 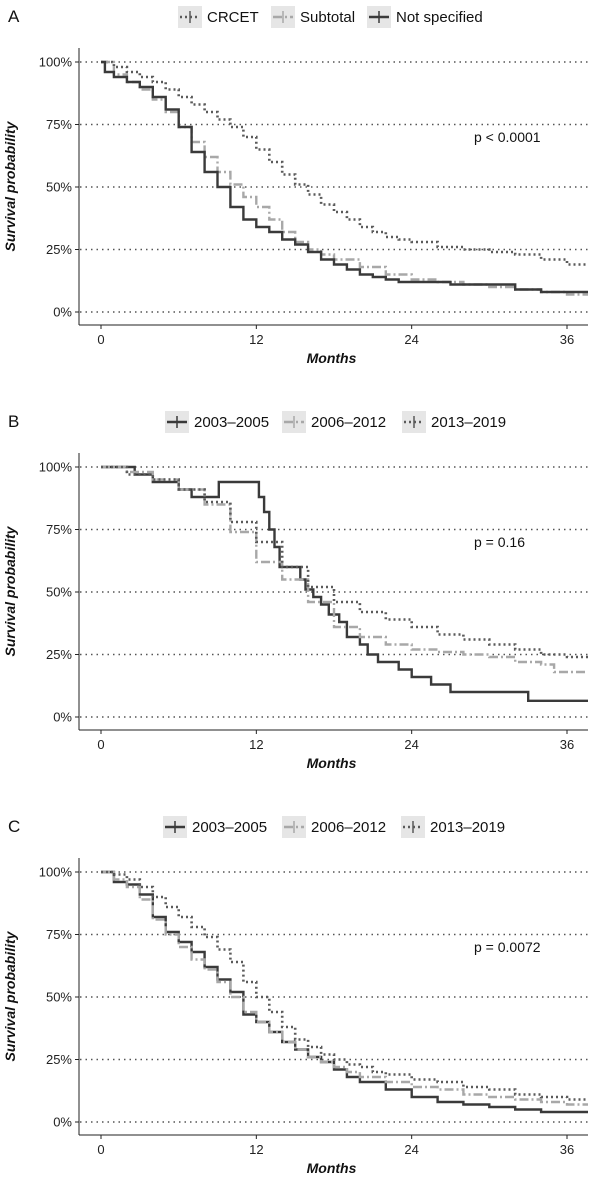 I want to click on legend-label: Not specified, so click(x=439, y=17).